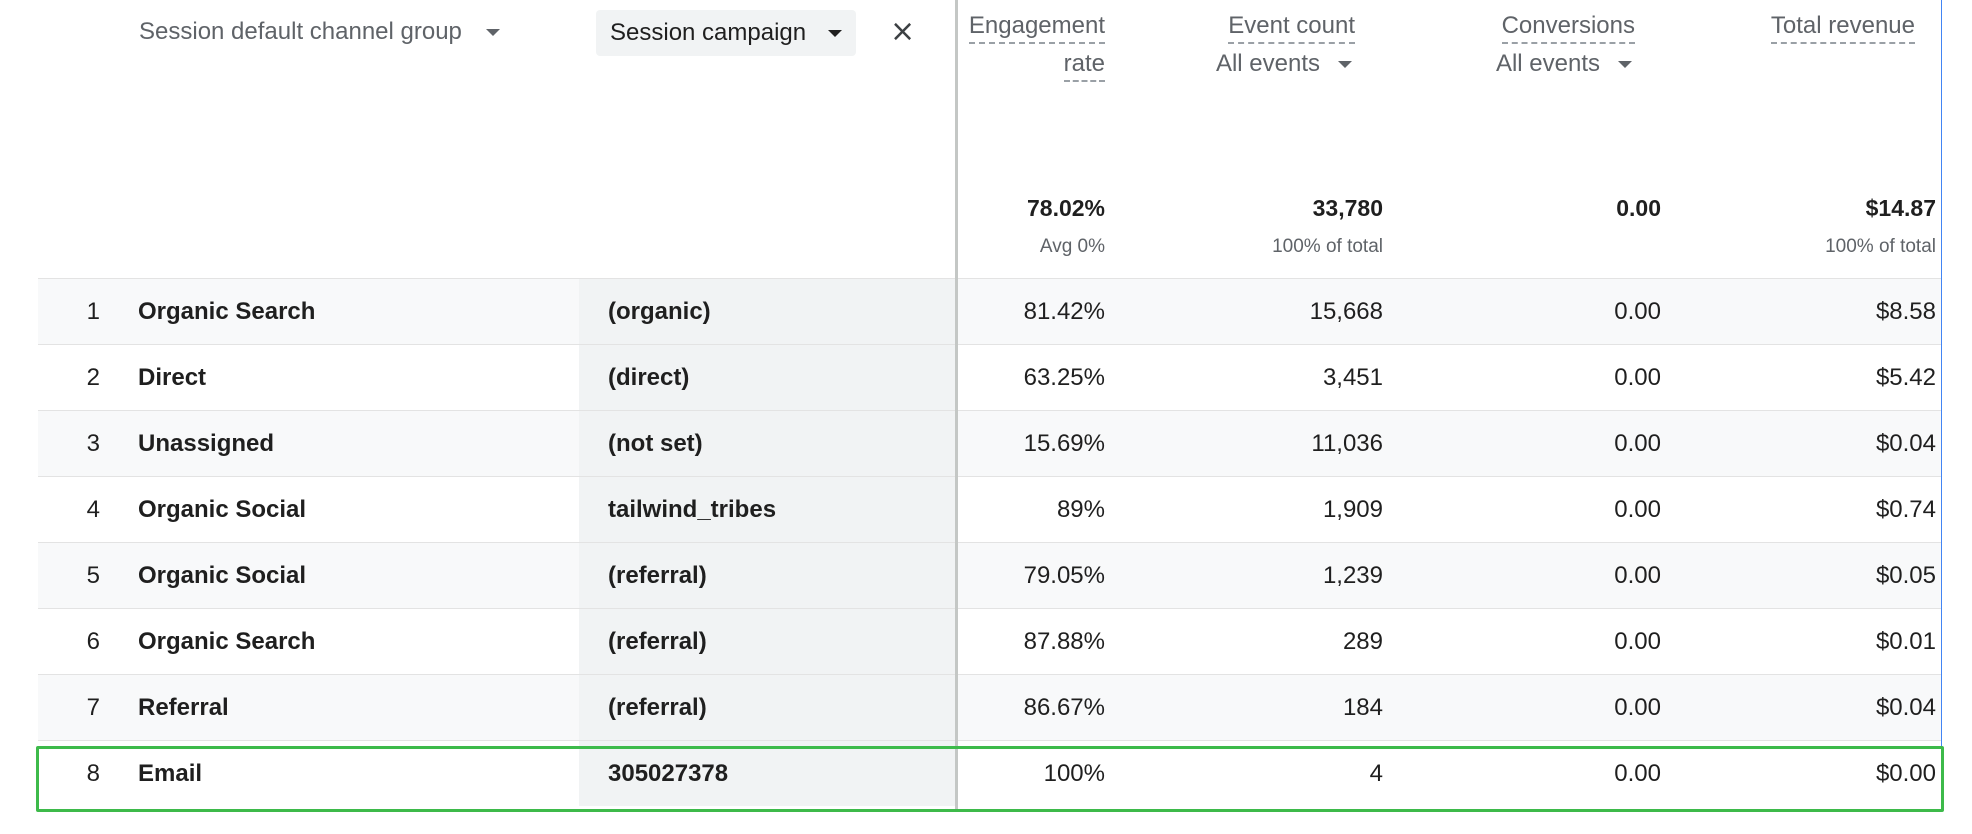 The height and width of the screenshot is (834, 1972). Describe the element at coordinates (300, 31) in the screenshot. I see `dimension-label: Session default channel group` at that location.